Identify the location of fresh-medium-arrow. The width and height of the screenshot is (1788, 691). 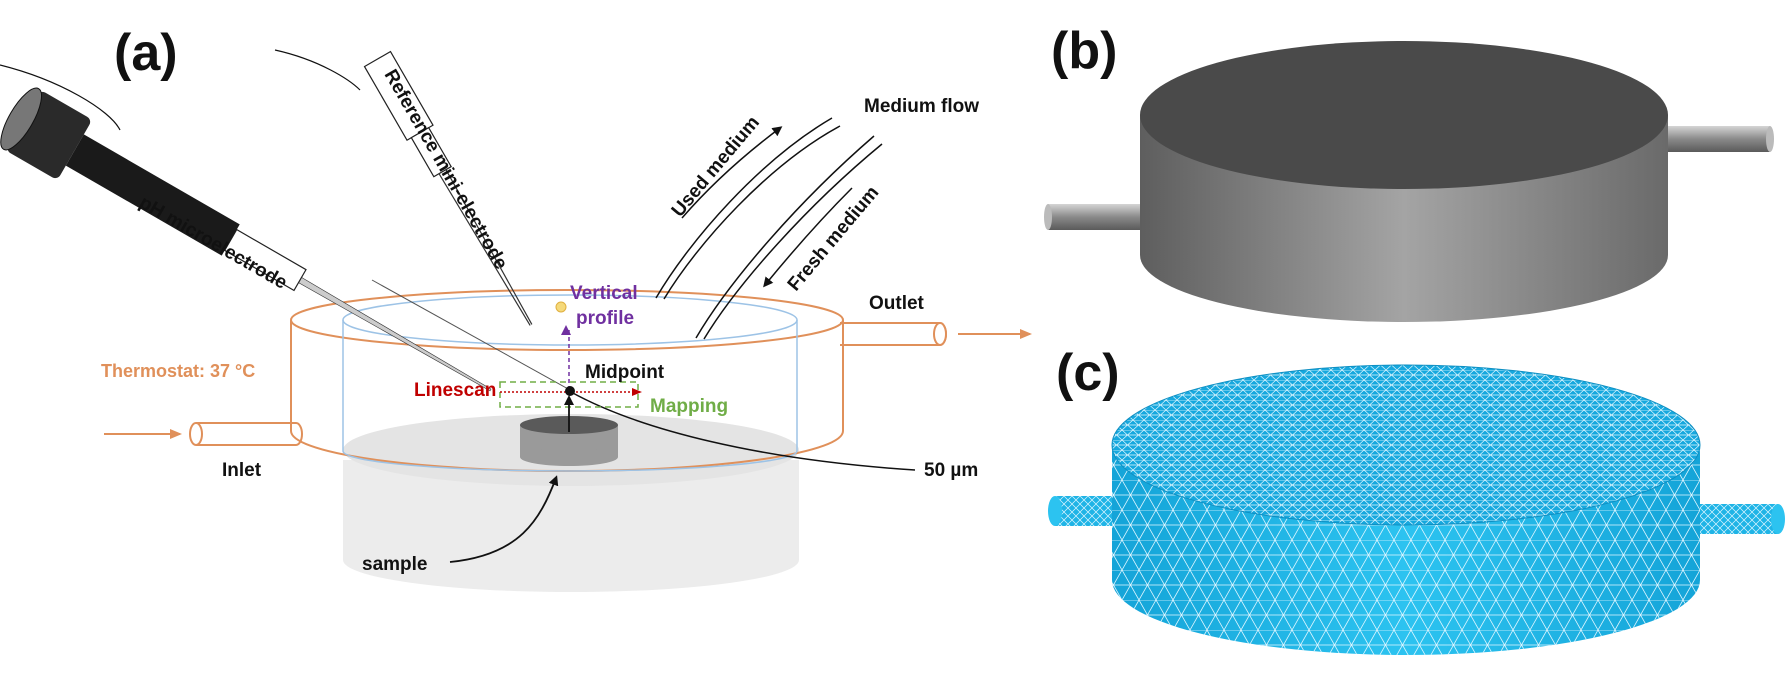
(808, 237).